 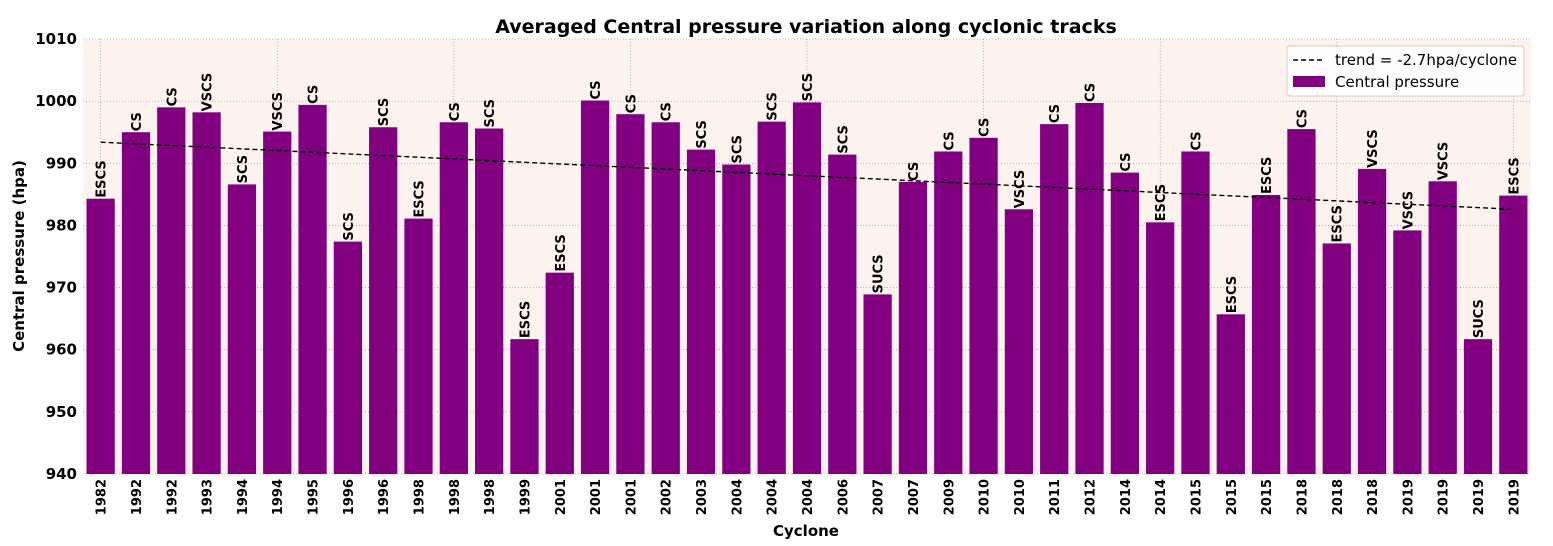 I want to click on x-tick-label: 2001, so click(x=631, y=497).